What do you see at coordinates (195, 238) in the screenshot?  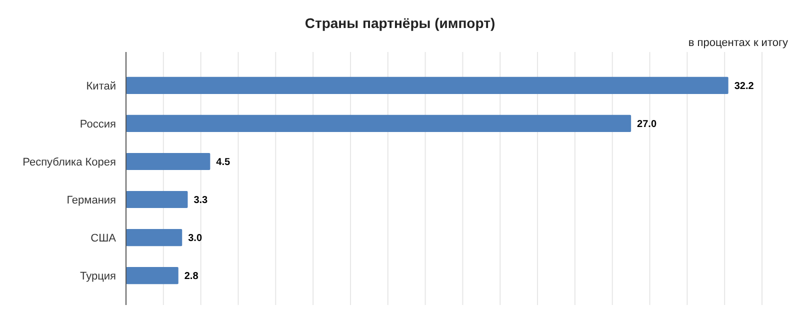 I see `data-label: 3.0` at bounding box center [195, 238].